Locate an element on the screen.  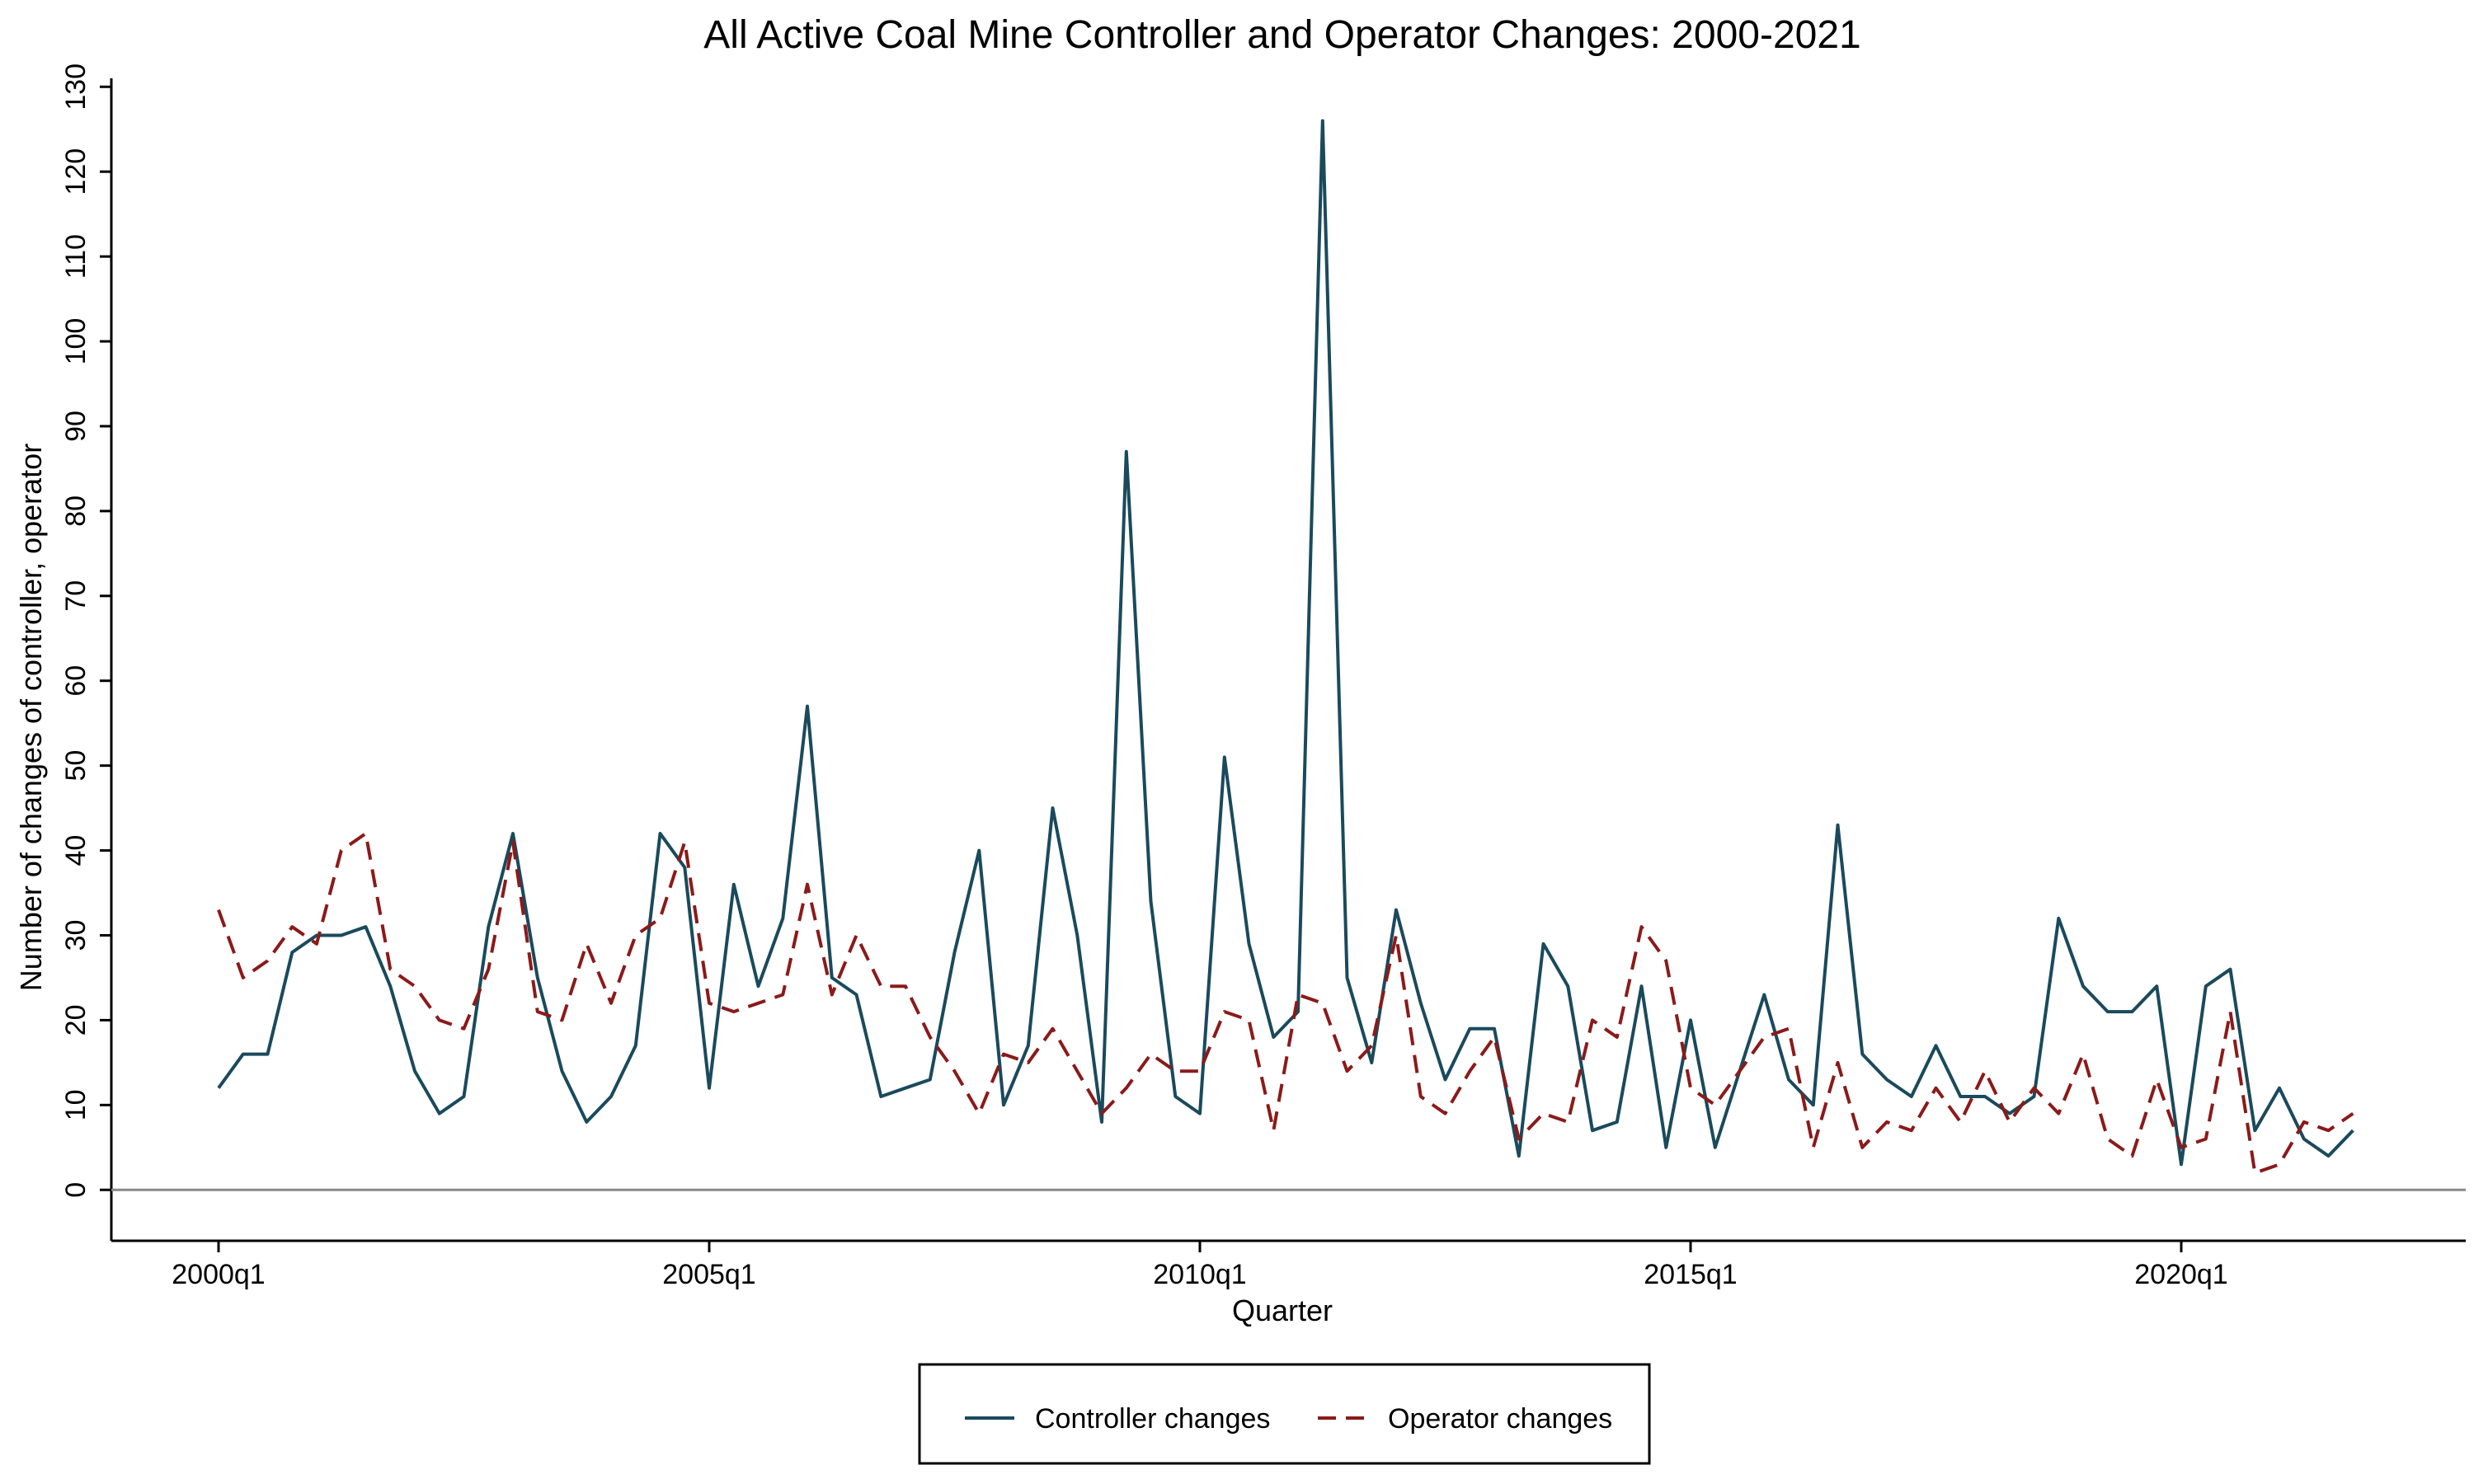
y-tick-label: 70 is located at coordinates (76, 596).